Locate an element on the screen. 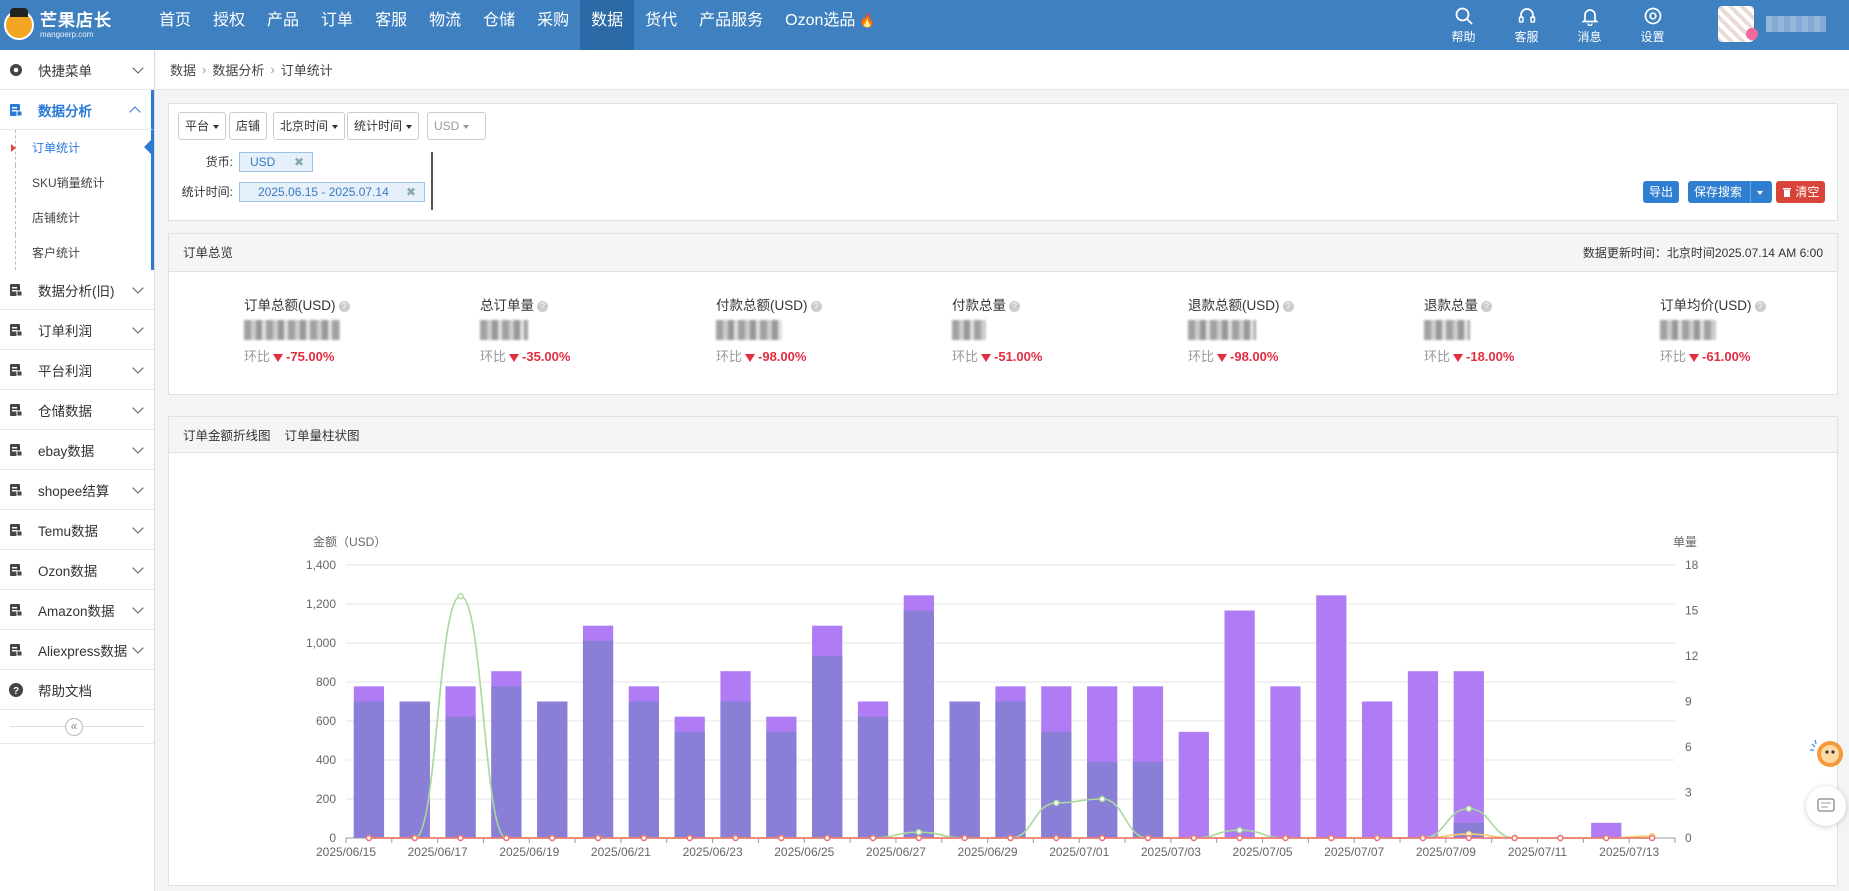 Image resolution: width=1849 pixels, height=891 pixels. sidebar-item-data-analysis-old: 数据分析(旧) is located at coordinates (77, 290).